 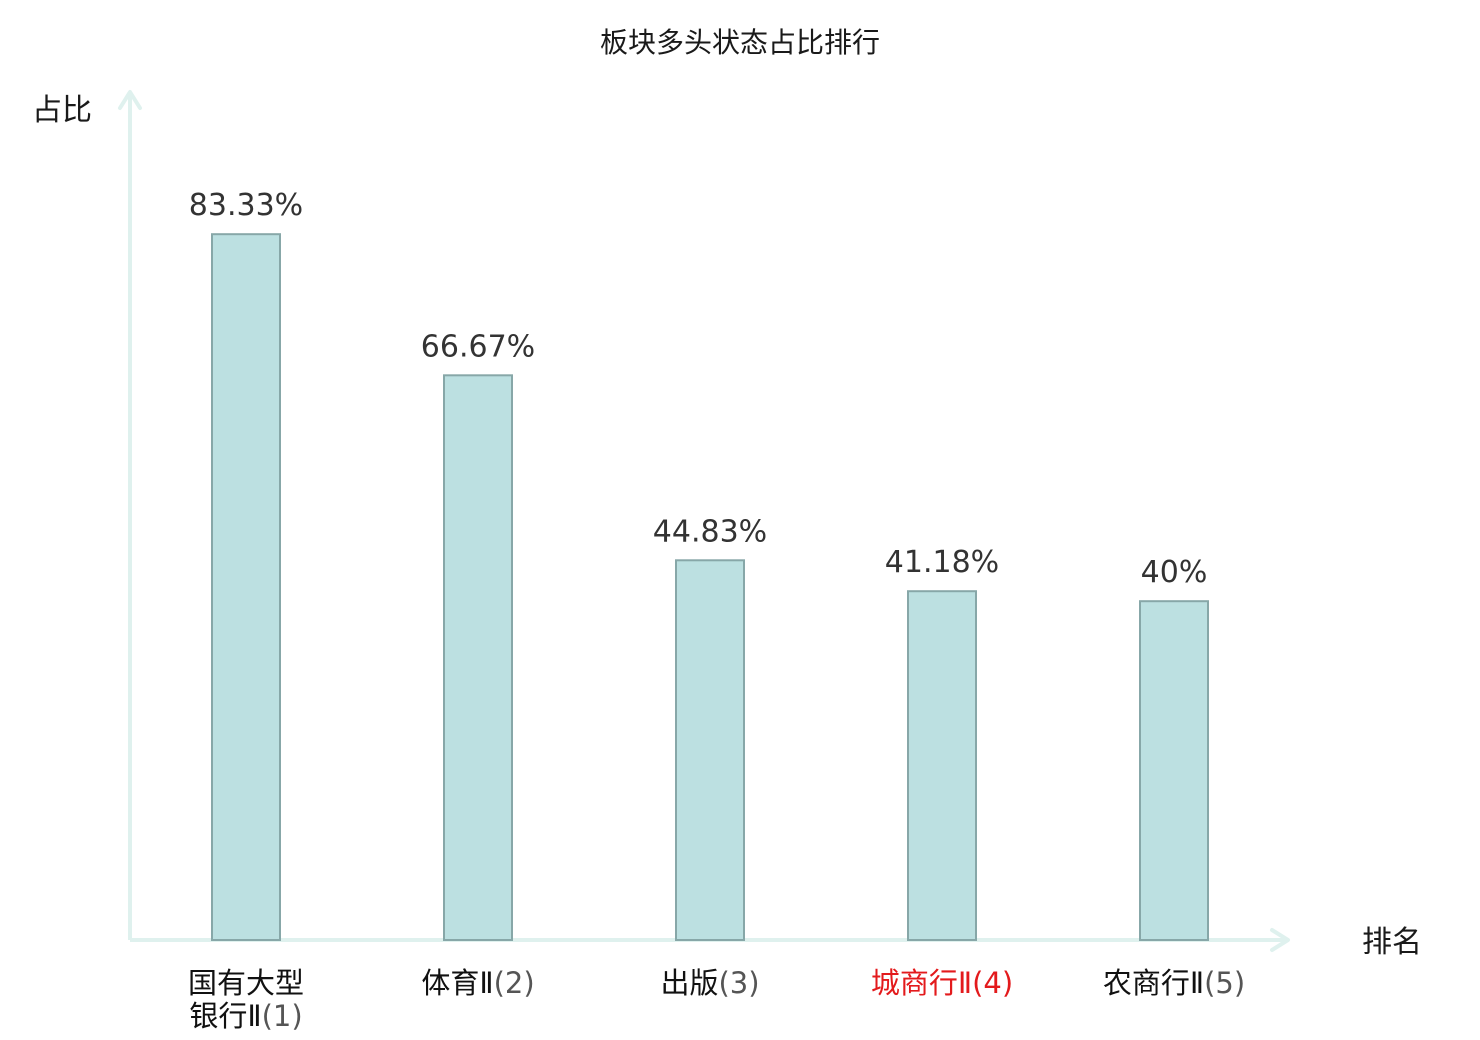 What do you see at coordinates (246, 205) in the screenshot?
I see `value-label-1: 83.33%` at bounding box center [246, 205].